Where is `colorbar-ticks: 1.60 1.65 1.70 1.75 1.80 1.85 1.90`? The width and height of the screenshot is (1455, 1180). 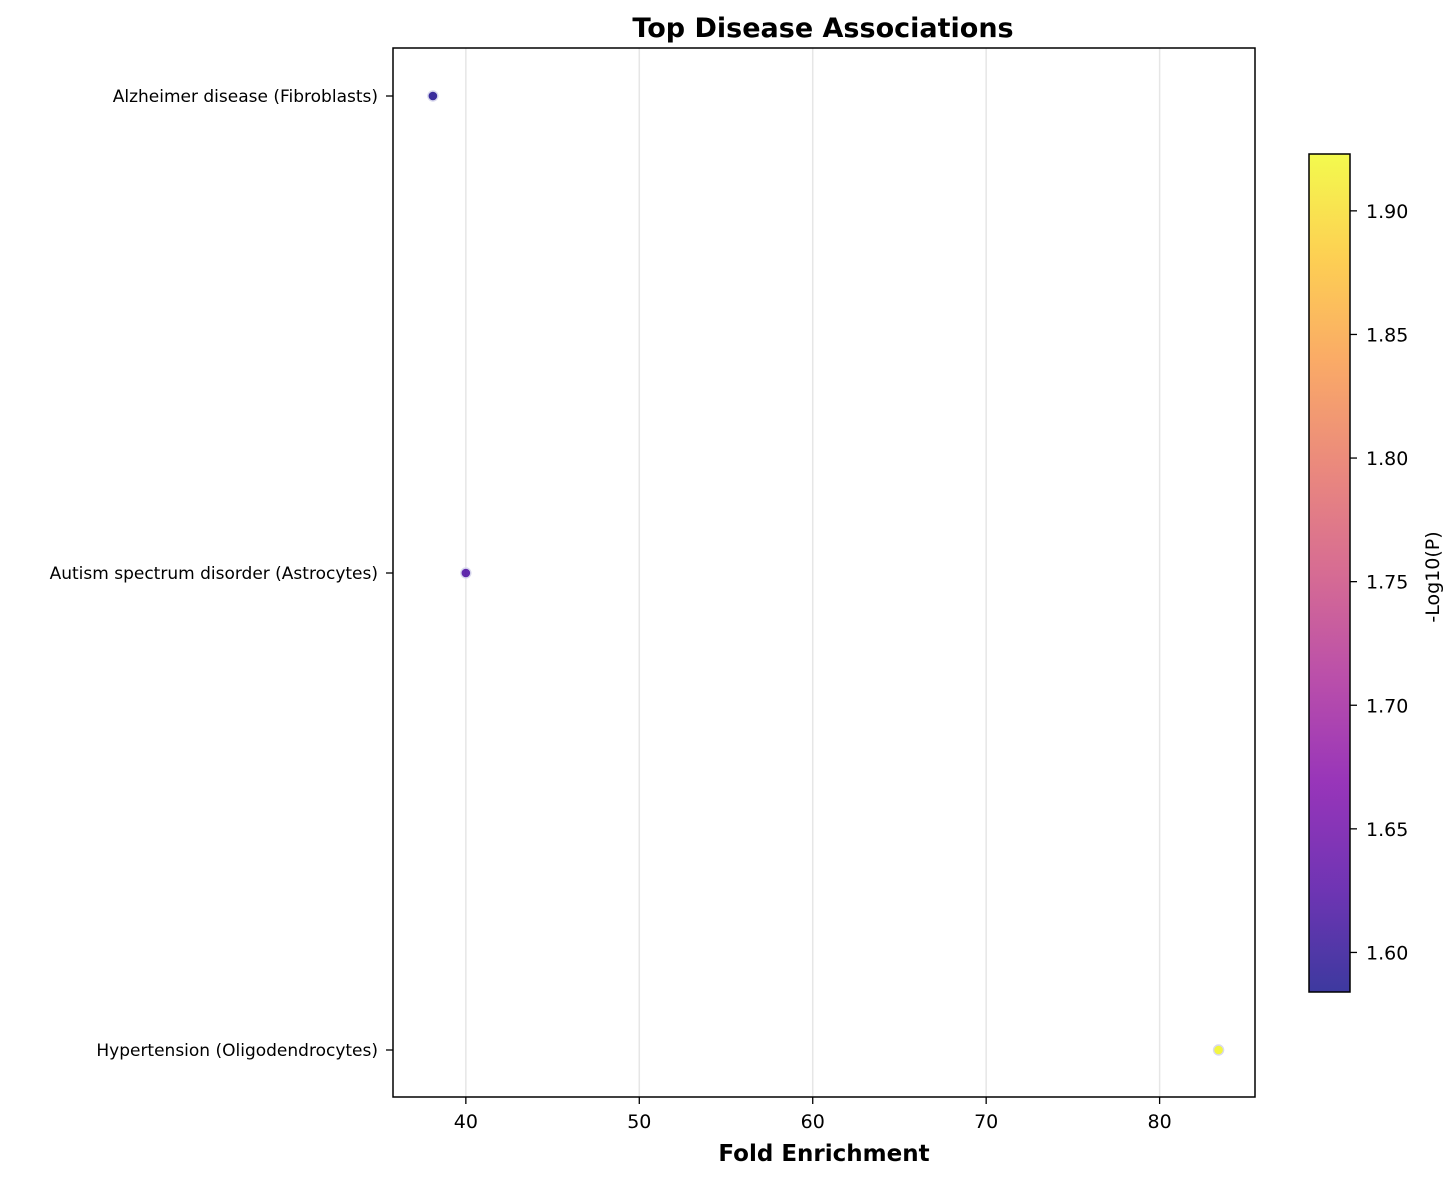 colorbar-ticks: 1.60 1.65 1.70 1.75 1.80 1.85 1.90 is located at coordinates (1379, 582).